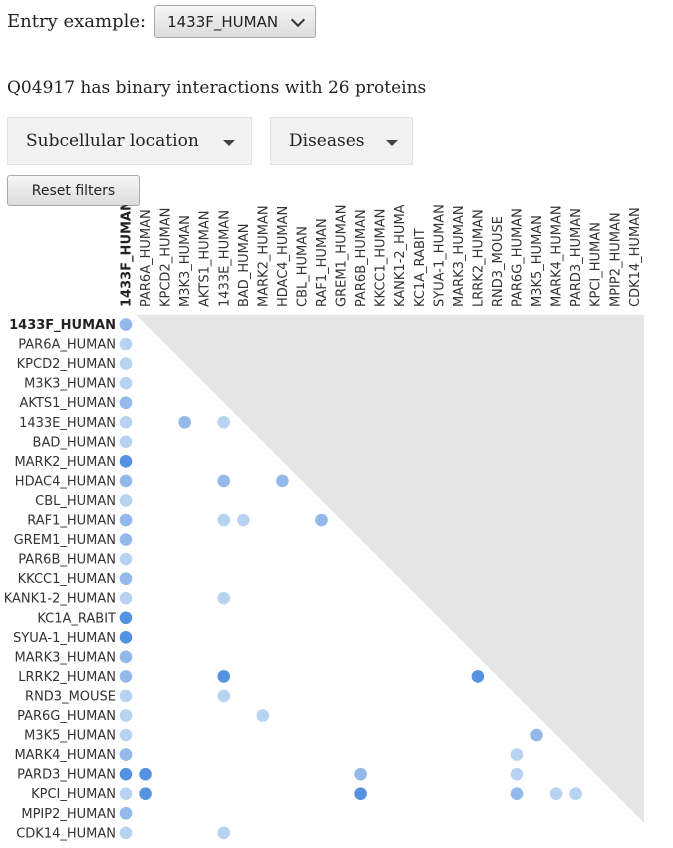 Image resolution: width=673 pixels, height=848 pixels. Describe the element at coordinates (74, 442) in the screenshot. I see `row-label: BAD_HUMAN` at that location.